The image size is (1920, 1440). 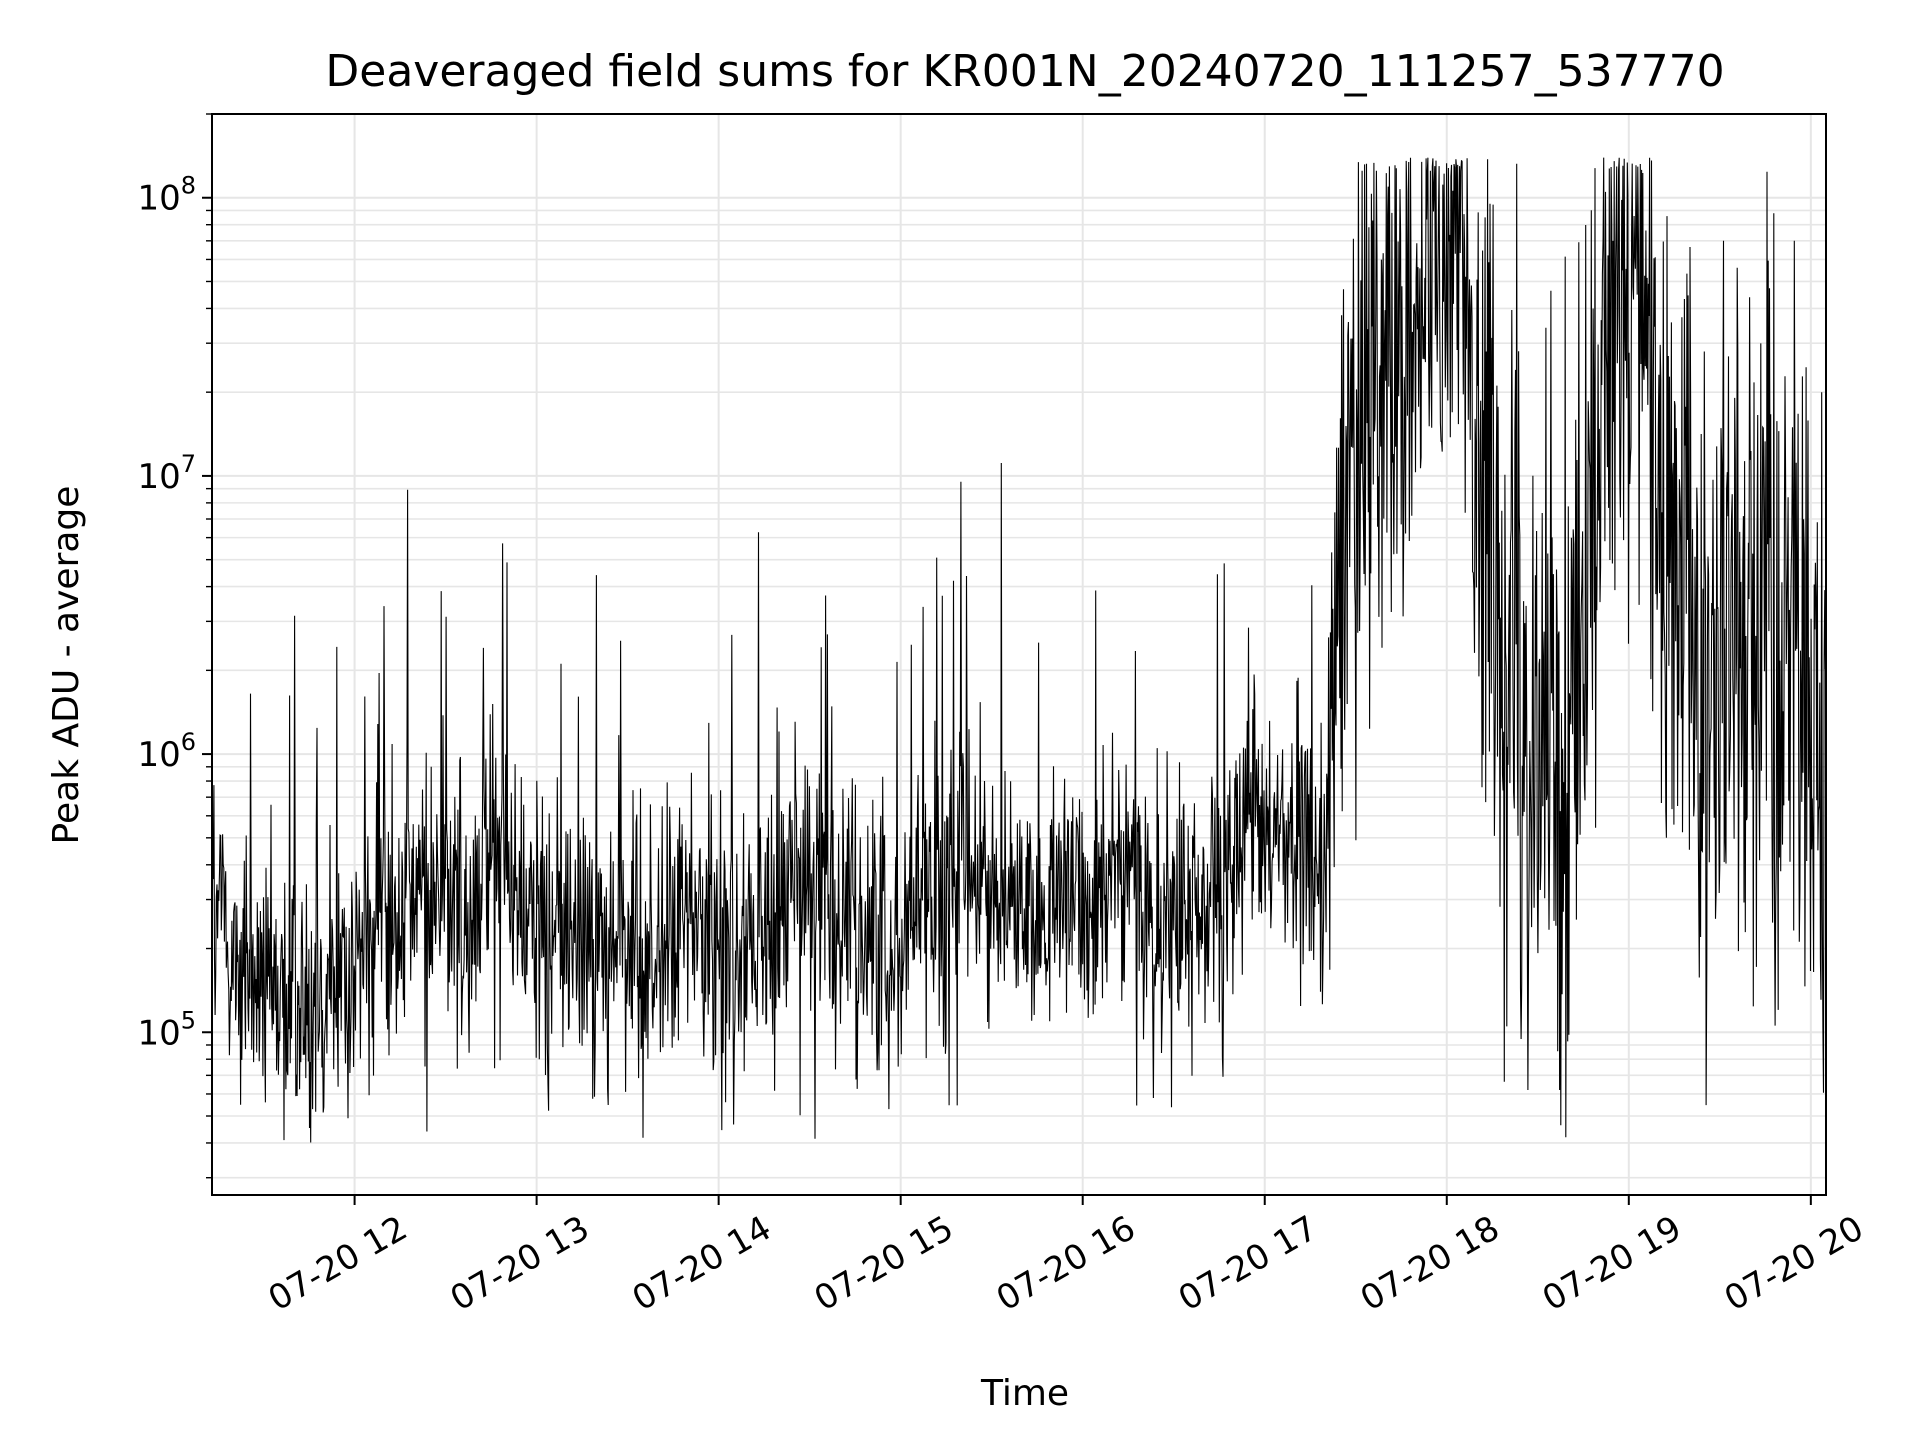 I want to click on y-tick-label: 10⁸, so click(x=166, y=195).